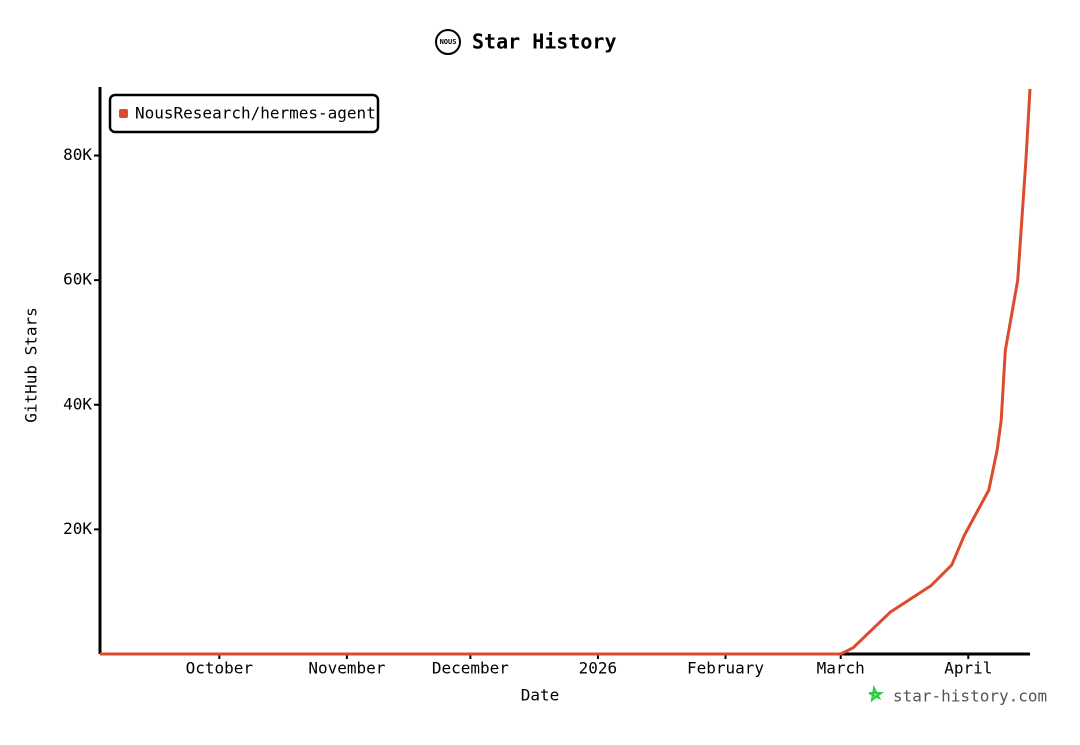  I want to click on legend-box, so click(244, 113).